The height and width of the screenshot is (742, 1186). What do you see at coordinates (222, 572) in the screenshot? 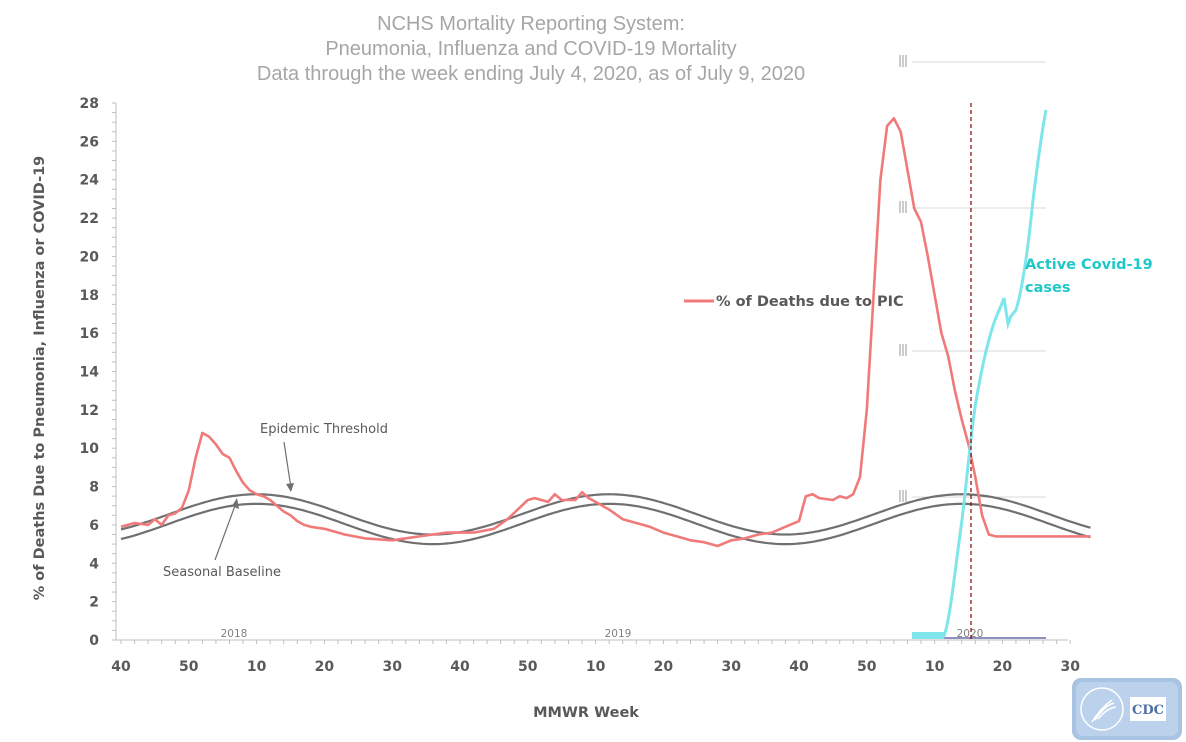
I see `annotation-seasonal-baseline: Seasonal Baseline` at bounding box center [222, 572].